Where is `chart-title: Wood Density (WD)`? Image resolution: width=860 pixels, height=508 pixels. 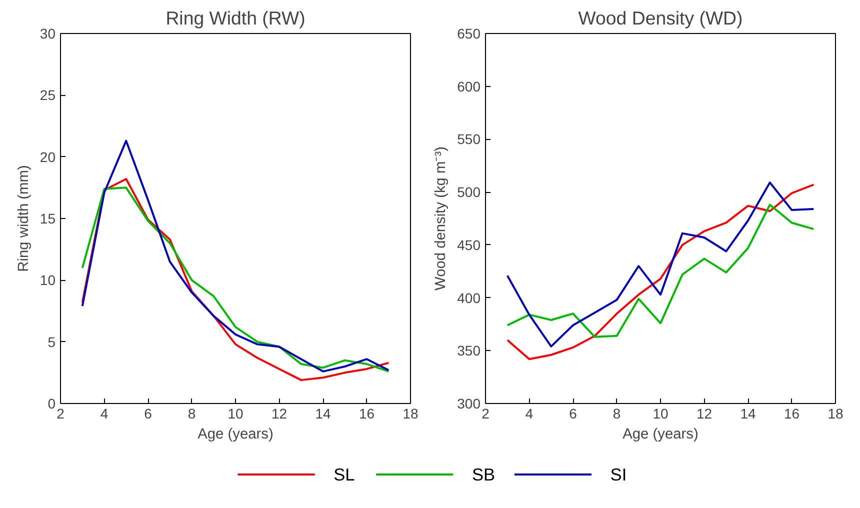
chart-title: Wood Density (WD) is located at coordinates (660, 18).